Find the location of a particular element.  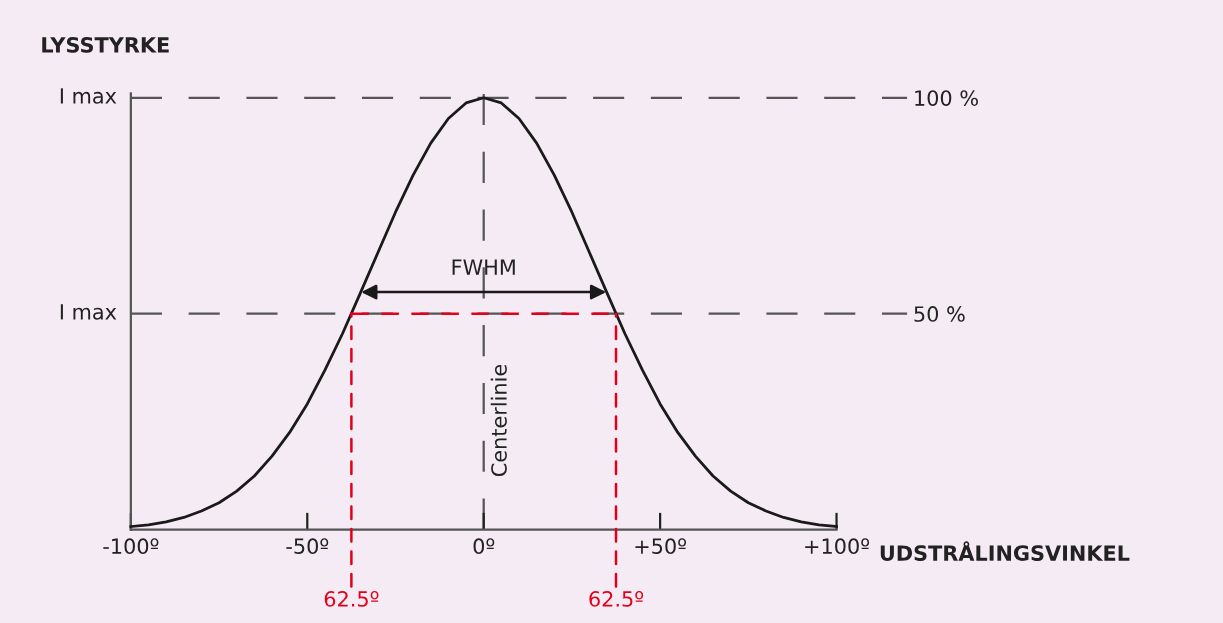

y-tick-label: 100 % is located at coordinates (946, 98).